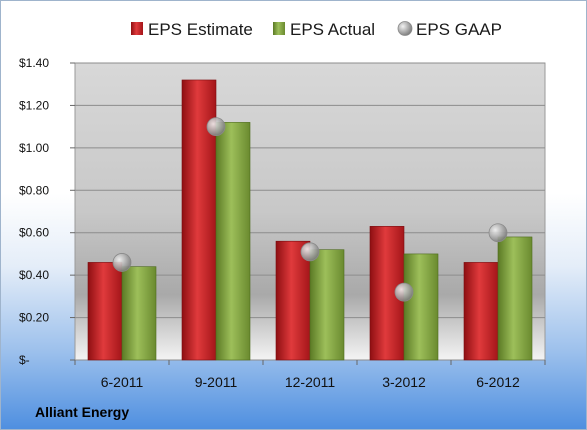  I want to click on legend-label: EPS Estimate, so click(200, 29).